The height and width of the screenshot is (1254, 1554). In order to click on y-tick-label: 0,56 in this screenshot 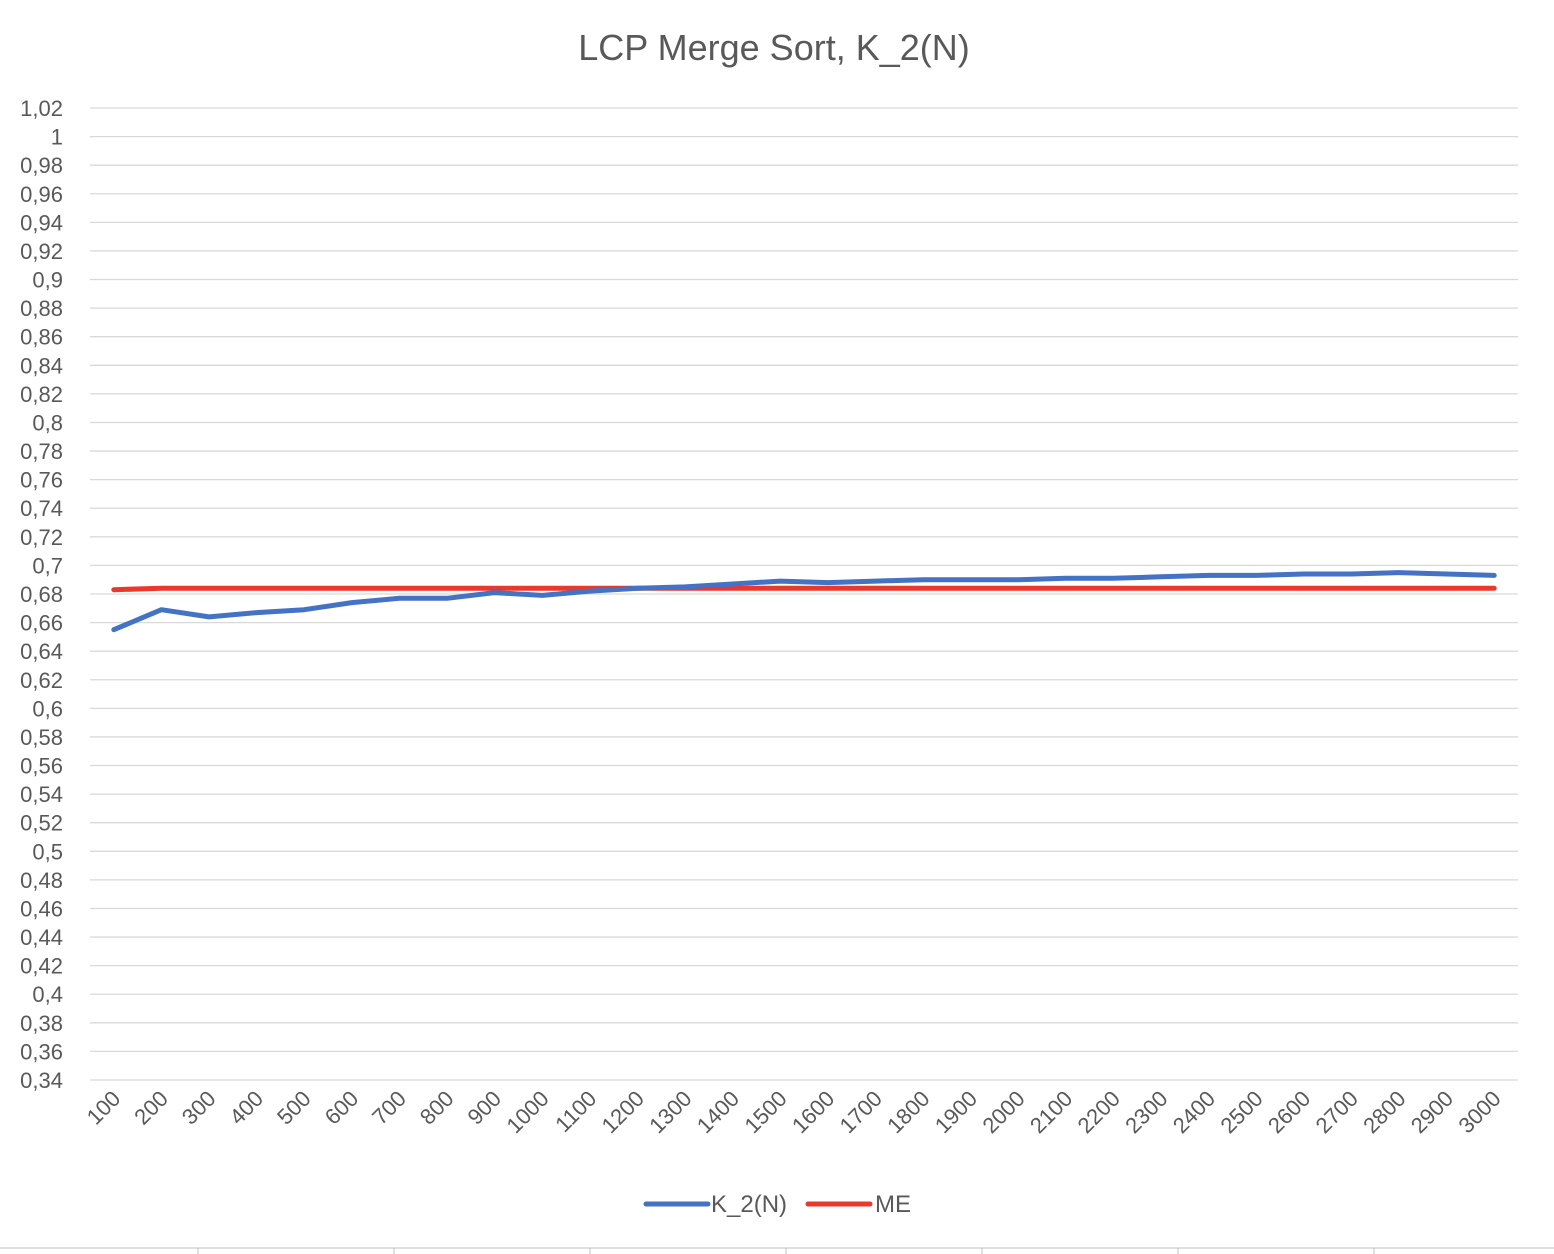, I will do `click(41, 766)`.